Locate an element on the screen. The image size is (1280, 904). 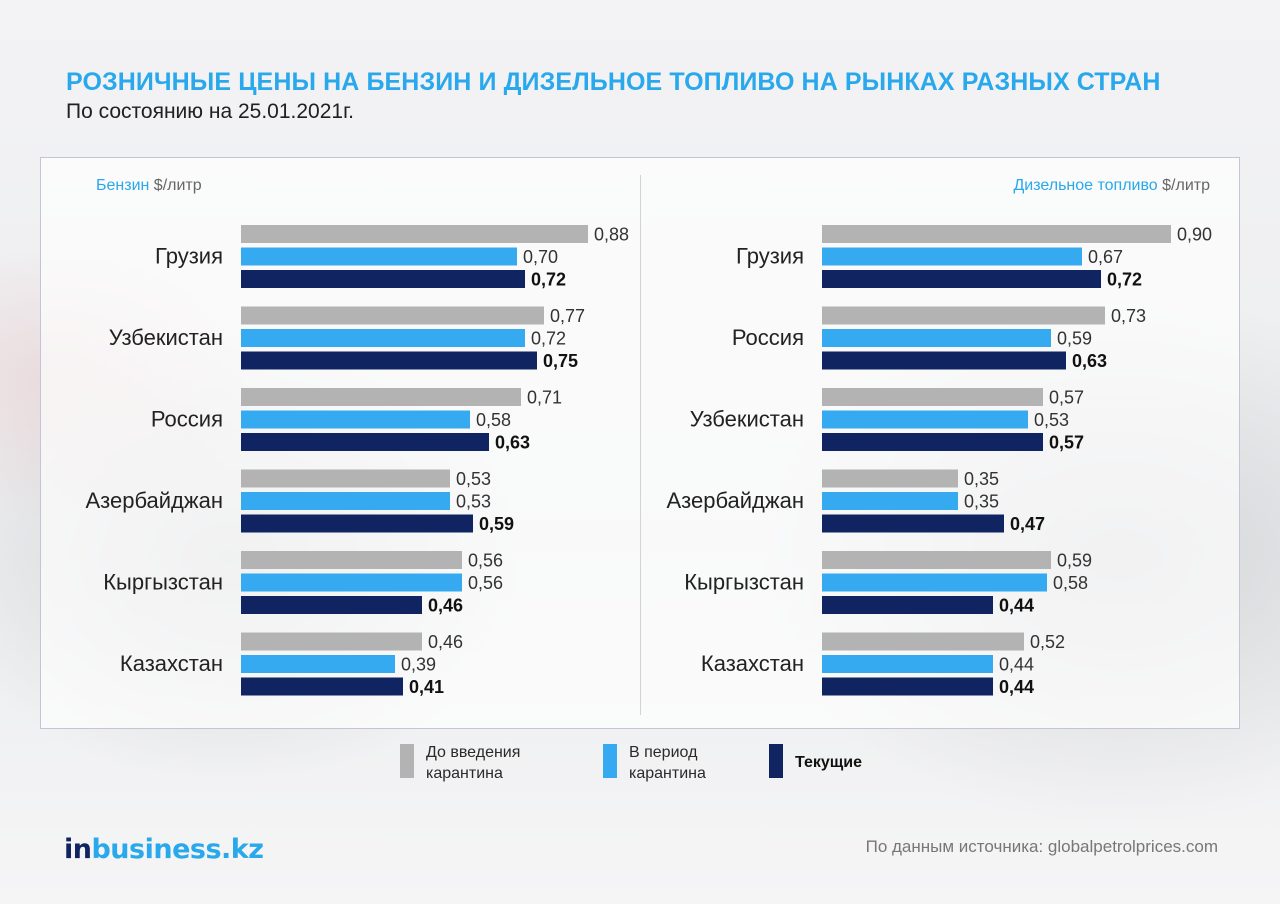
diesel-value-label-current: 0,72 is located at coordinates (1124, 280).